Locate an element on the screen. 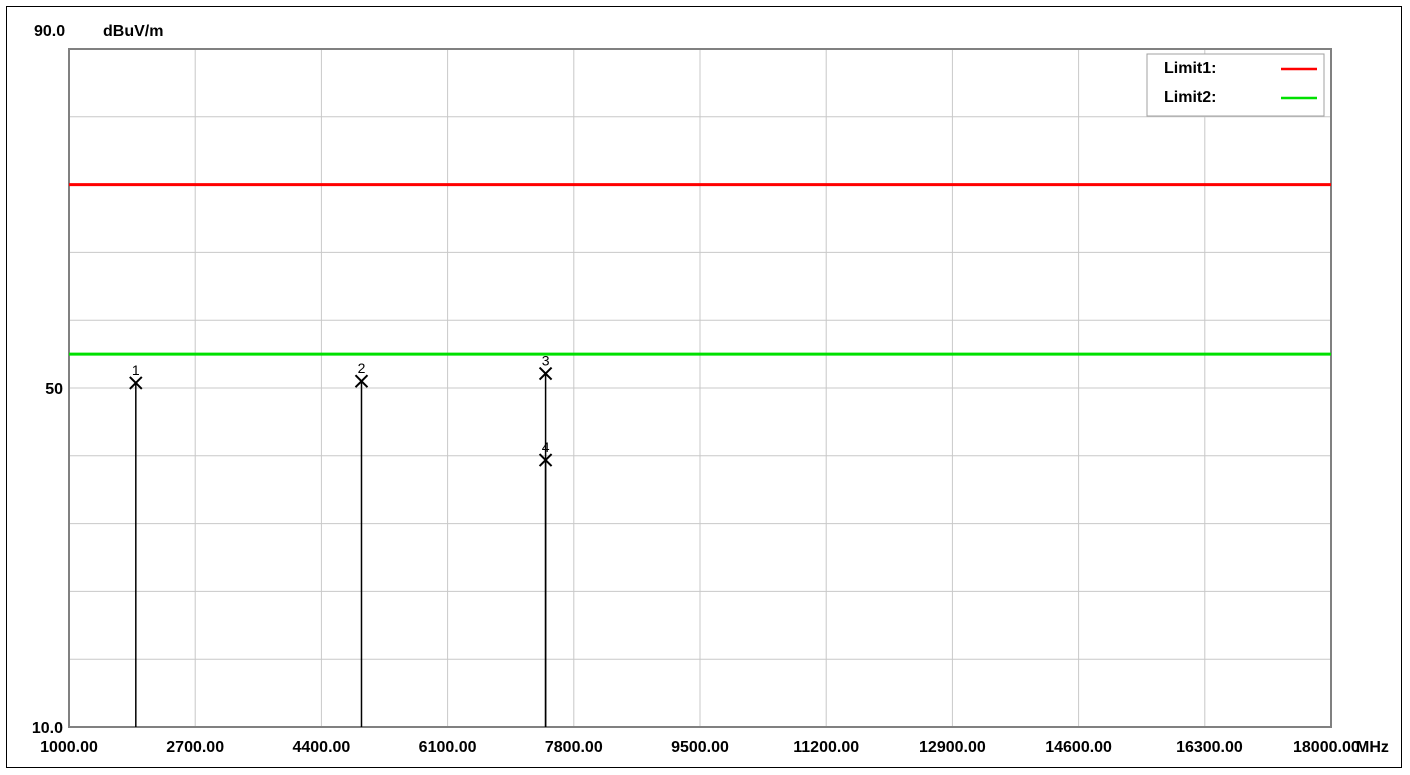 This screenshot has width=1410, height=775. y-tick-label: 50 is located at coordinates (54, 389).